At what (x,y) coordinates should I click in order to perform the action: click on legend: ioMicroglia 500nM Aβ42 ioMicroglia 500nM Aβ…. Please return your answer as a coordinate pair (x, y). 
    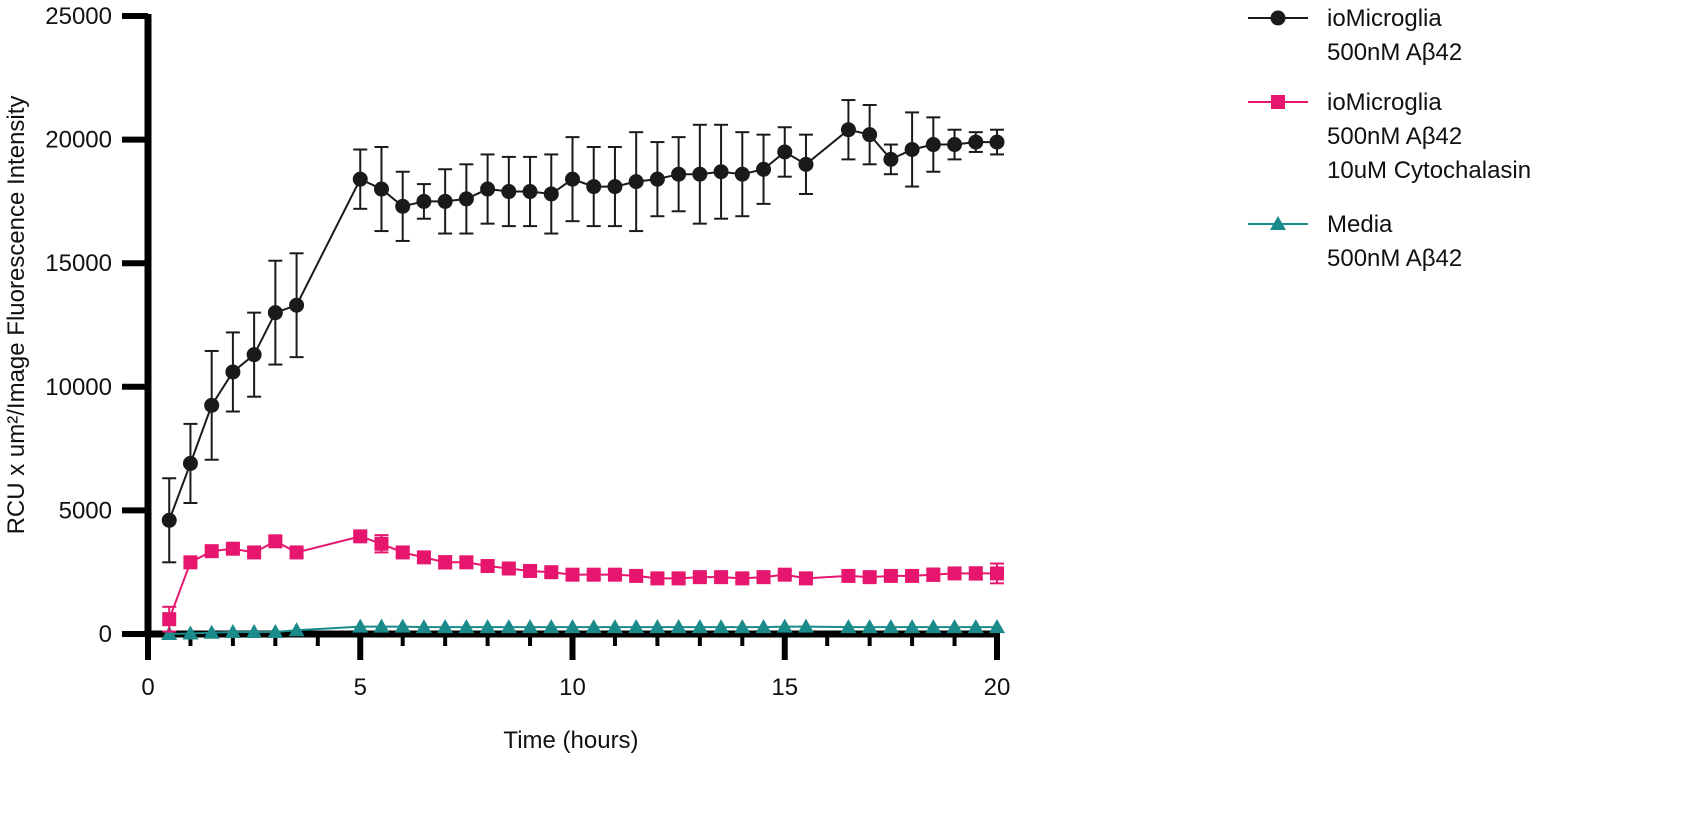
    Looking at the image, I should click on (1389, 138).